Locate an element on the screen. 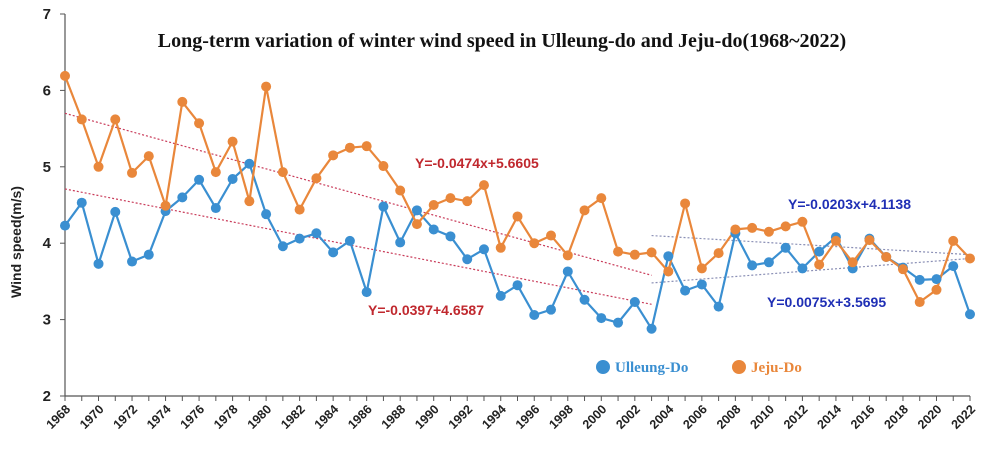 Image resolution: width=985 pixels, height=454 pixels. y-axis-label: Wind speed(m/s) is located at coordinates (16, 242).